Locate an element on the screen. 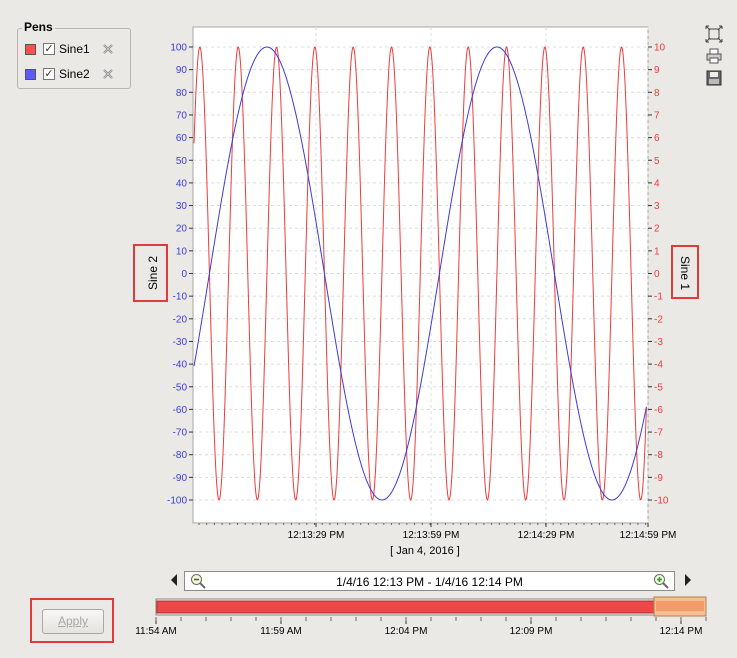  right-tick-label: -7 is located at coordinates (658, 433).